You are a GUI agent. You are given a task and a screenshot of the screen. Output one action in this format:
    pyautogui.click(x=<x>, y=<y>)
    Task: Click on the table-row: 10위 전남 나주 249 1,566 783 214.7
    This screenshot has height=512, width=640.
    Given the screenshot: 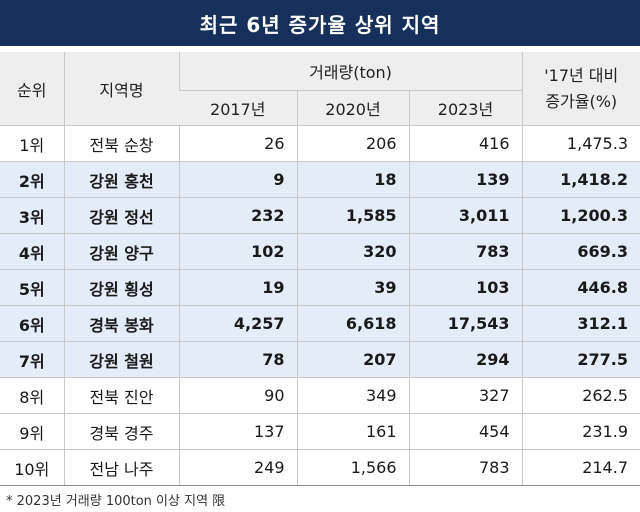 What is the action you would take?
    pyautogui.click(x=320, y=467)
    